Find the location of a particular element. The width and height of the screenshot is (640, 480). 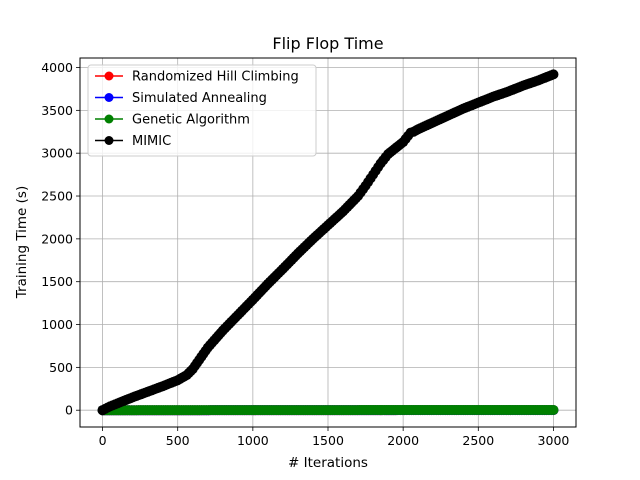

x-tick-label: 500 is located at coordinates (178, 440).